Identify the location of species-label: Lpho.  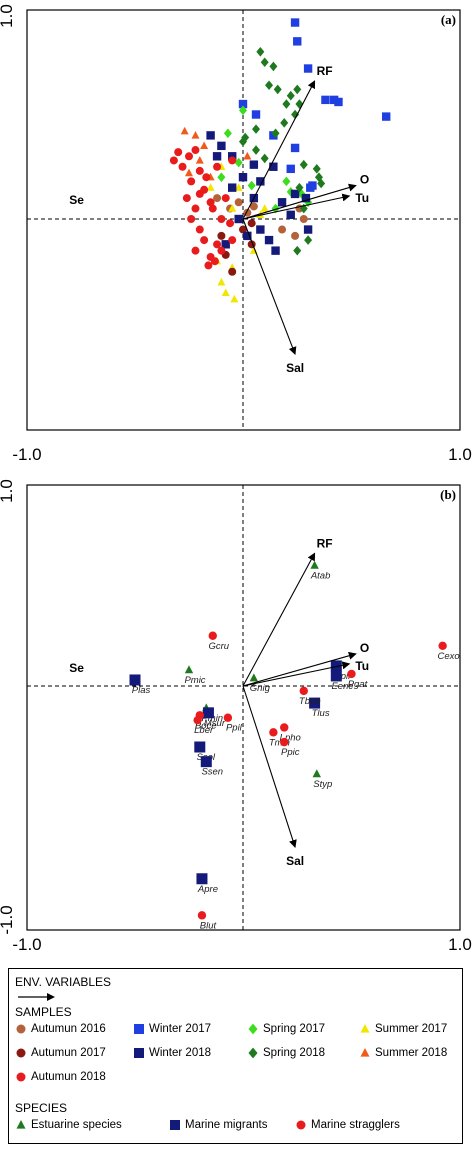
(290, 737).